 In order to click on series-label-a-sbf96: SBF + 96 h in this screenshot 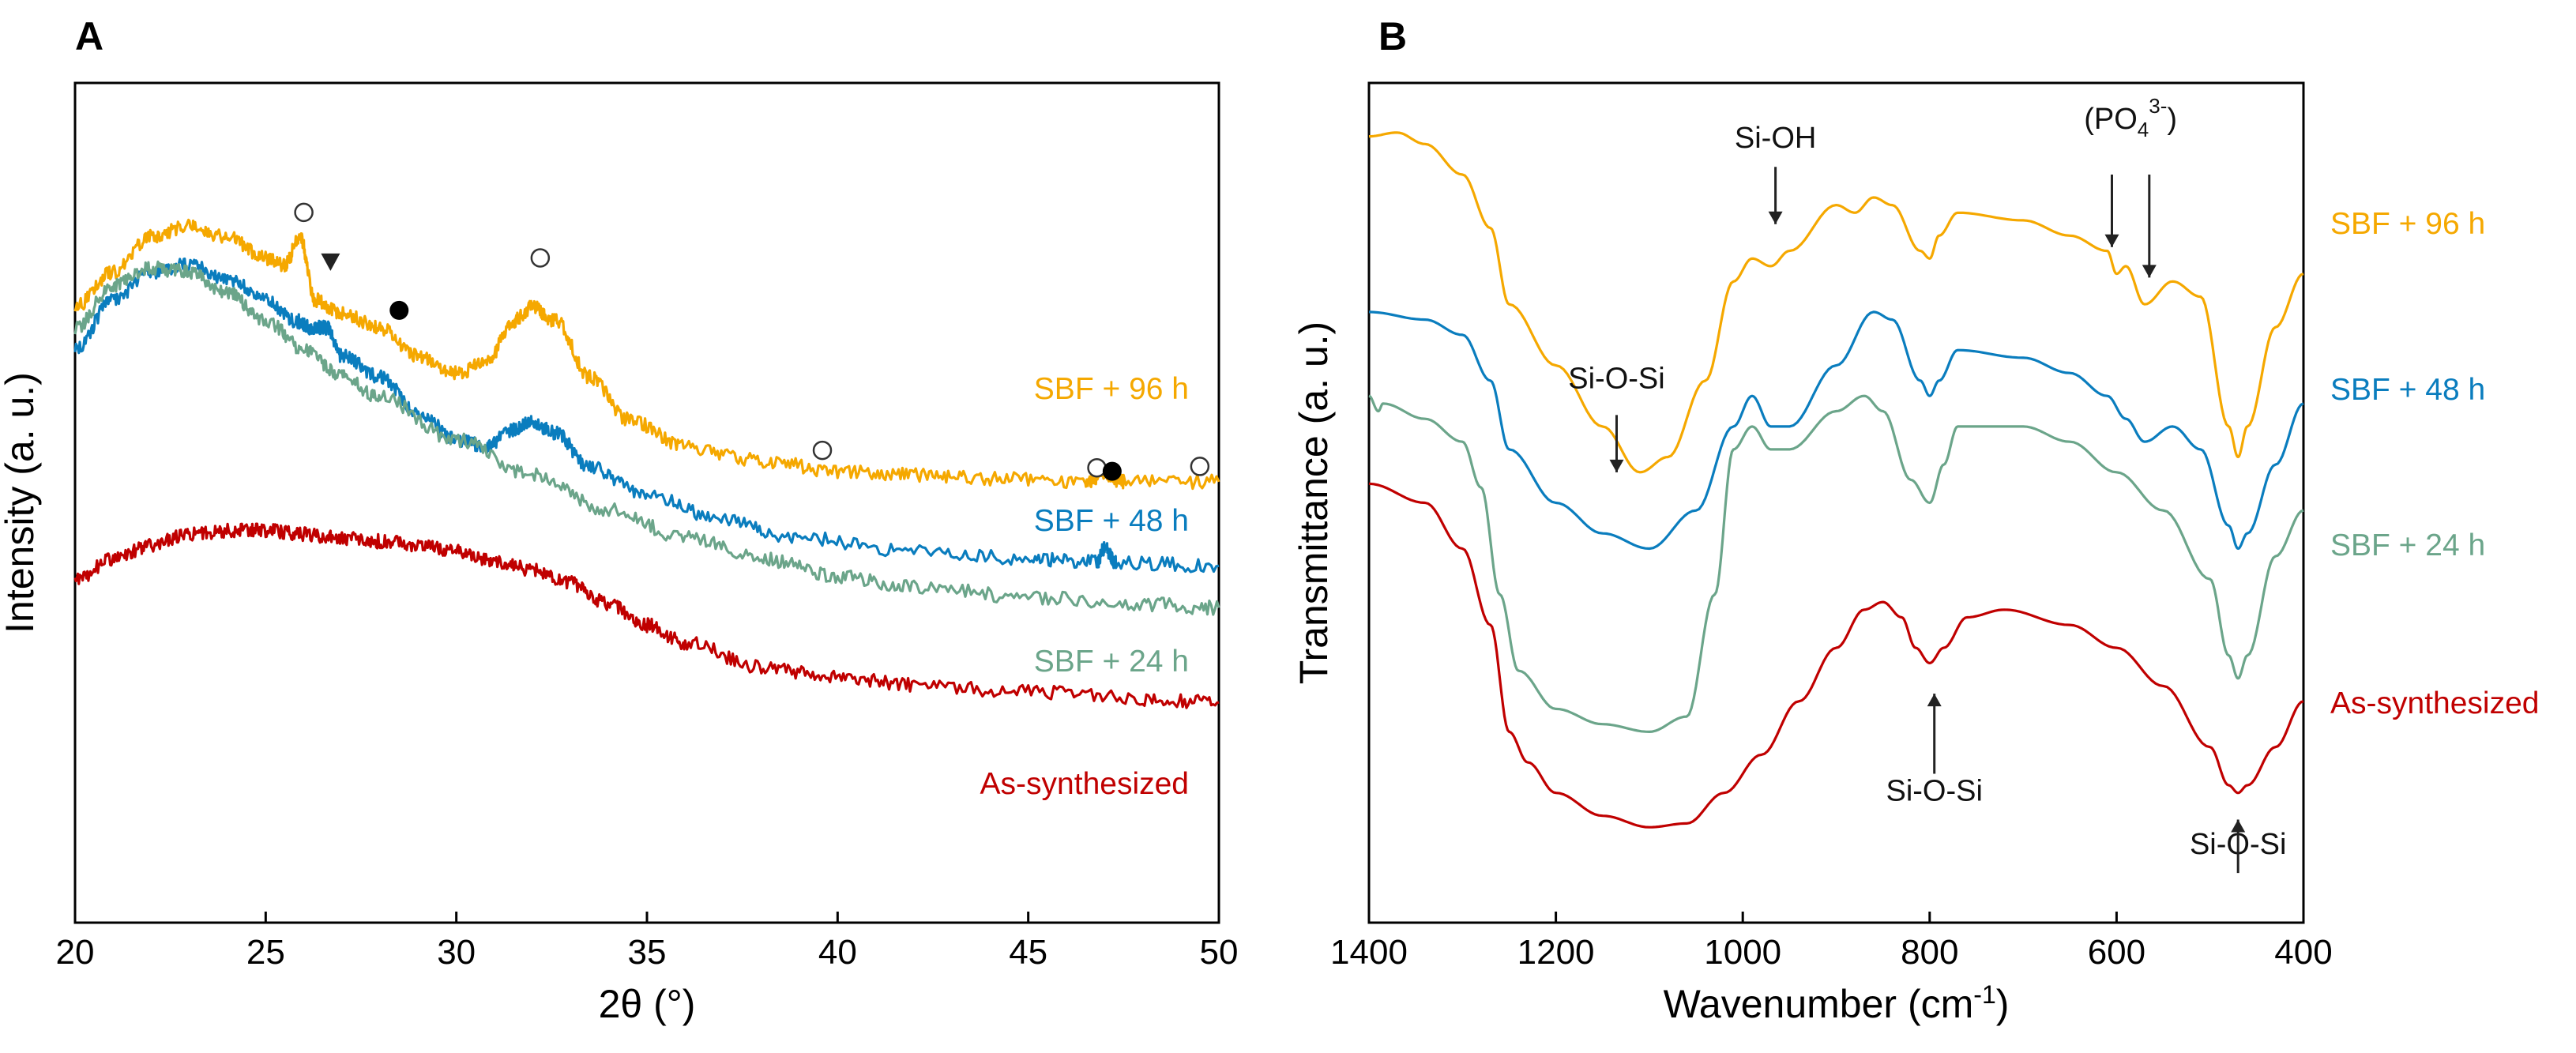, I will do `click(1111, 389)`.